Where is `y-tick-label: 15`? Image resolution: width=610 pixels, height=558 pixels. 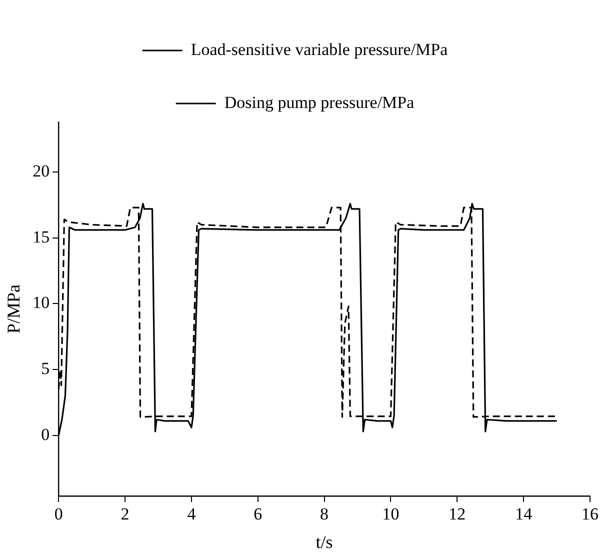 y-tick-label: 15 is located at coordinates (41, 236).